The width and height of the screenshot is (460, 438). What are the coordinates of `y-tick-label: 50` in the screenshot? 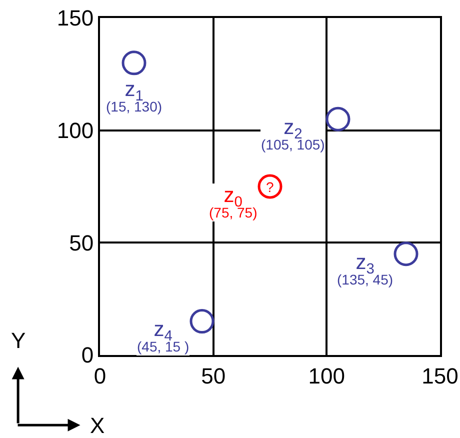 It's located at (81, 243).